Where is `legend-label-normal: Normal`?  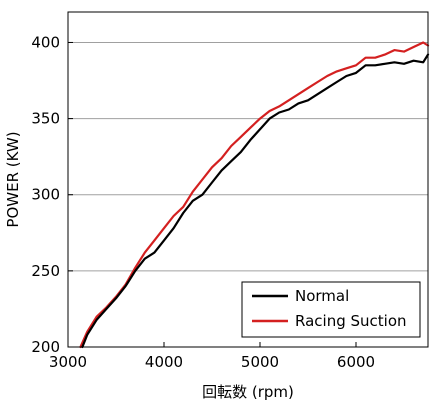
legend-label-normal: Normal is located at coordinates (322, 296).